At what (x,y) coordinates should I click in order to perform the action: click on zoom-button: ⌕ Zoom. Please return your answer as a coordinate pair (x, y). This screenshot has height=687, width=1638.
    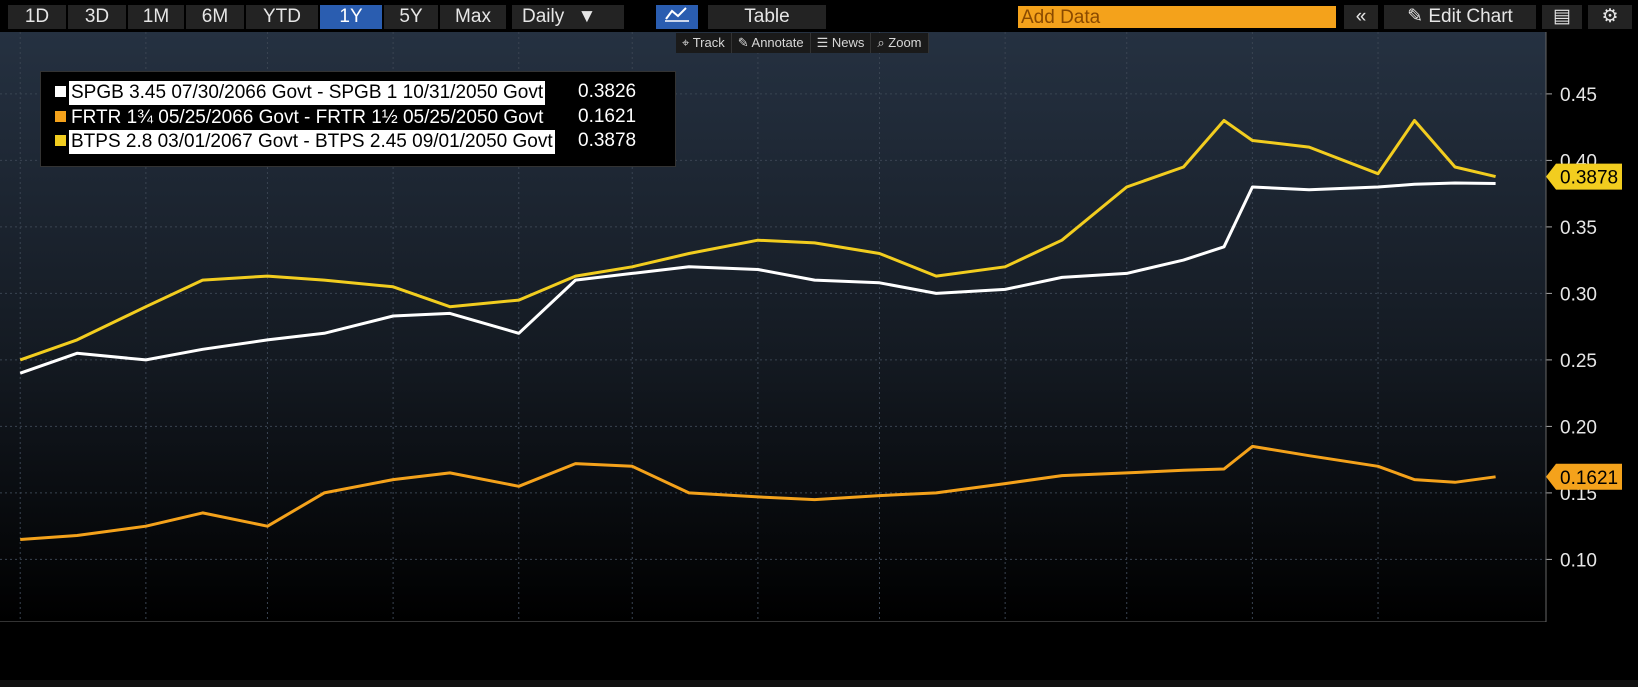
    Looking at the image, I should click on (900, 43).